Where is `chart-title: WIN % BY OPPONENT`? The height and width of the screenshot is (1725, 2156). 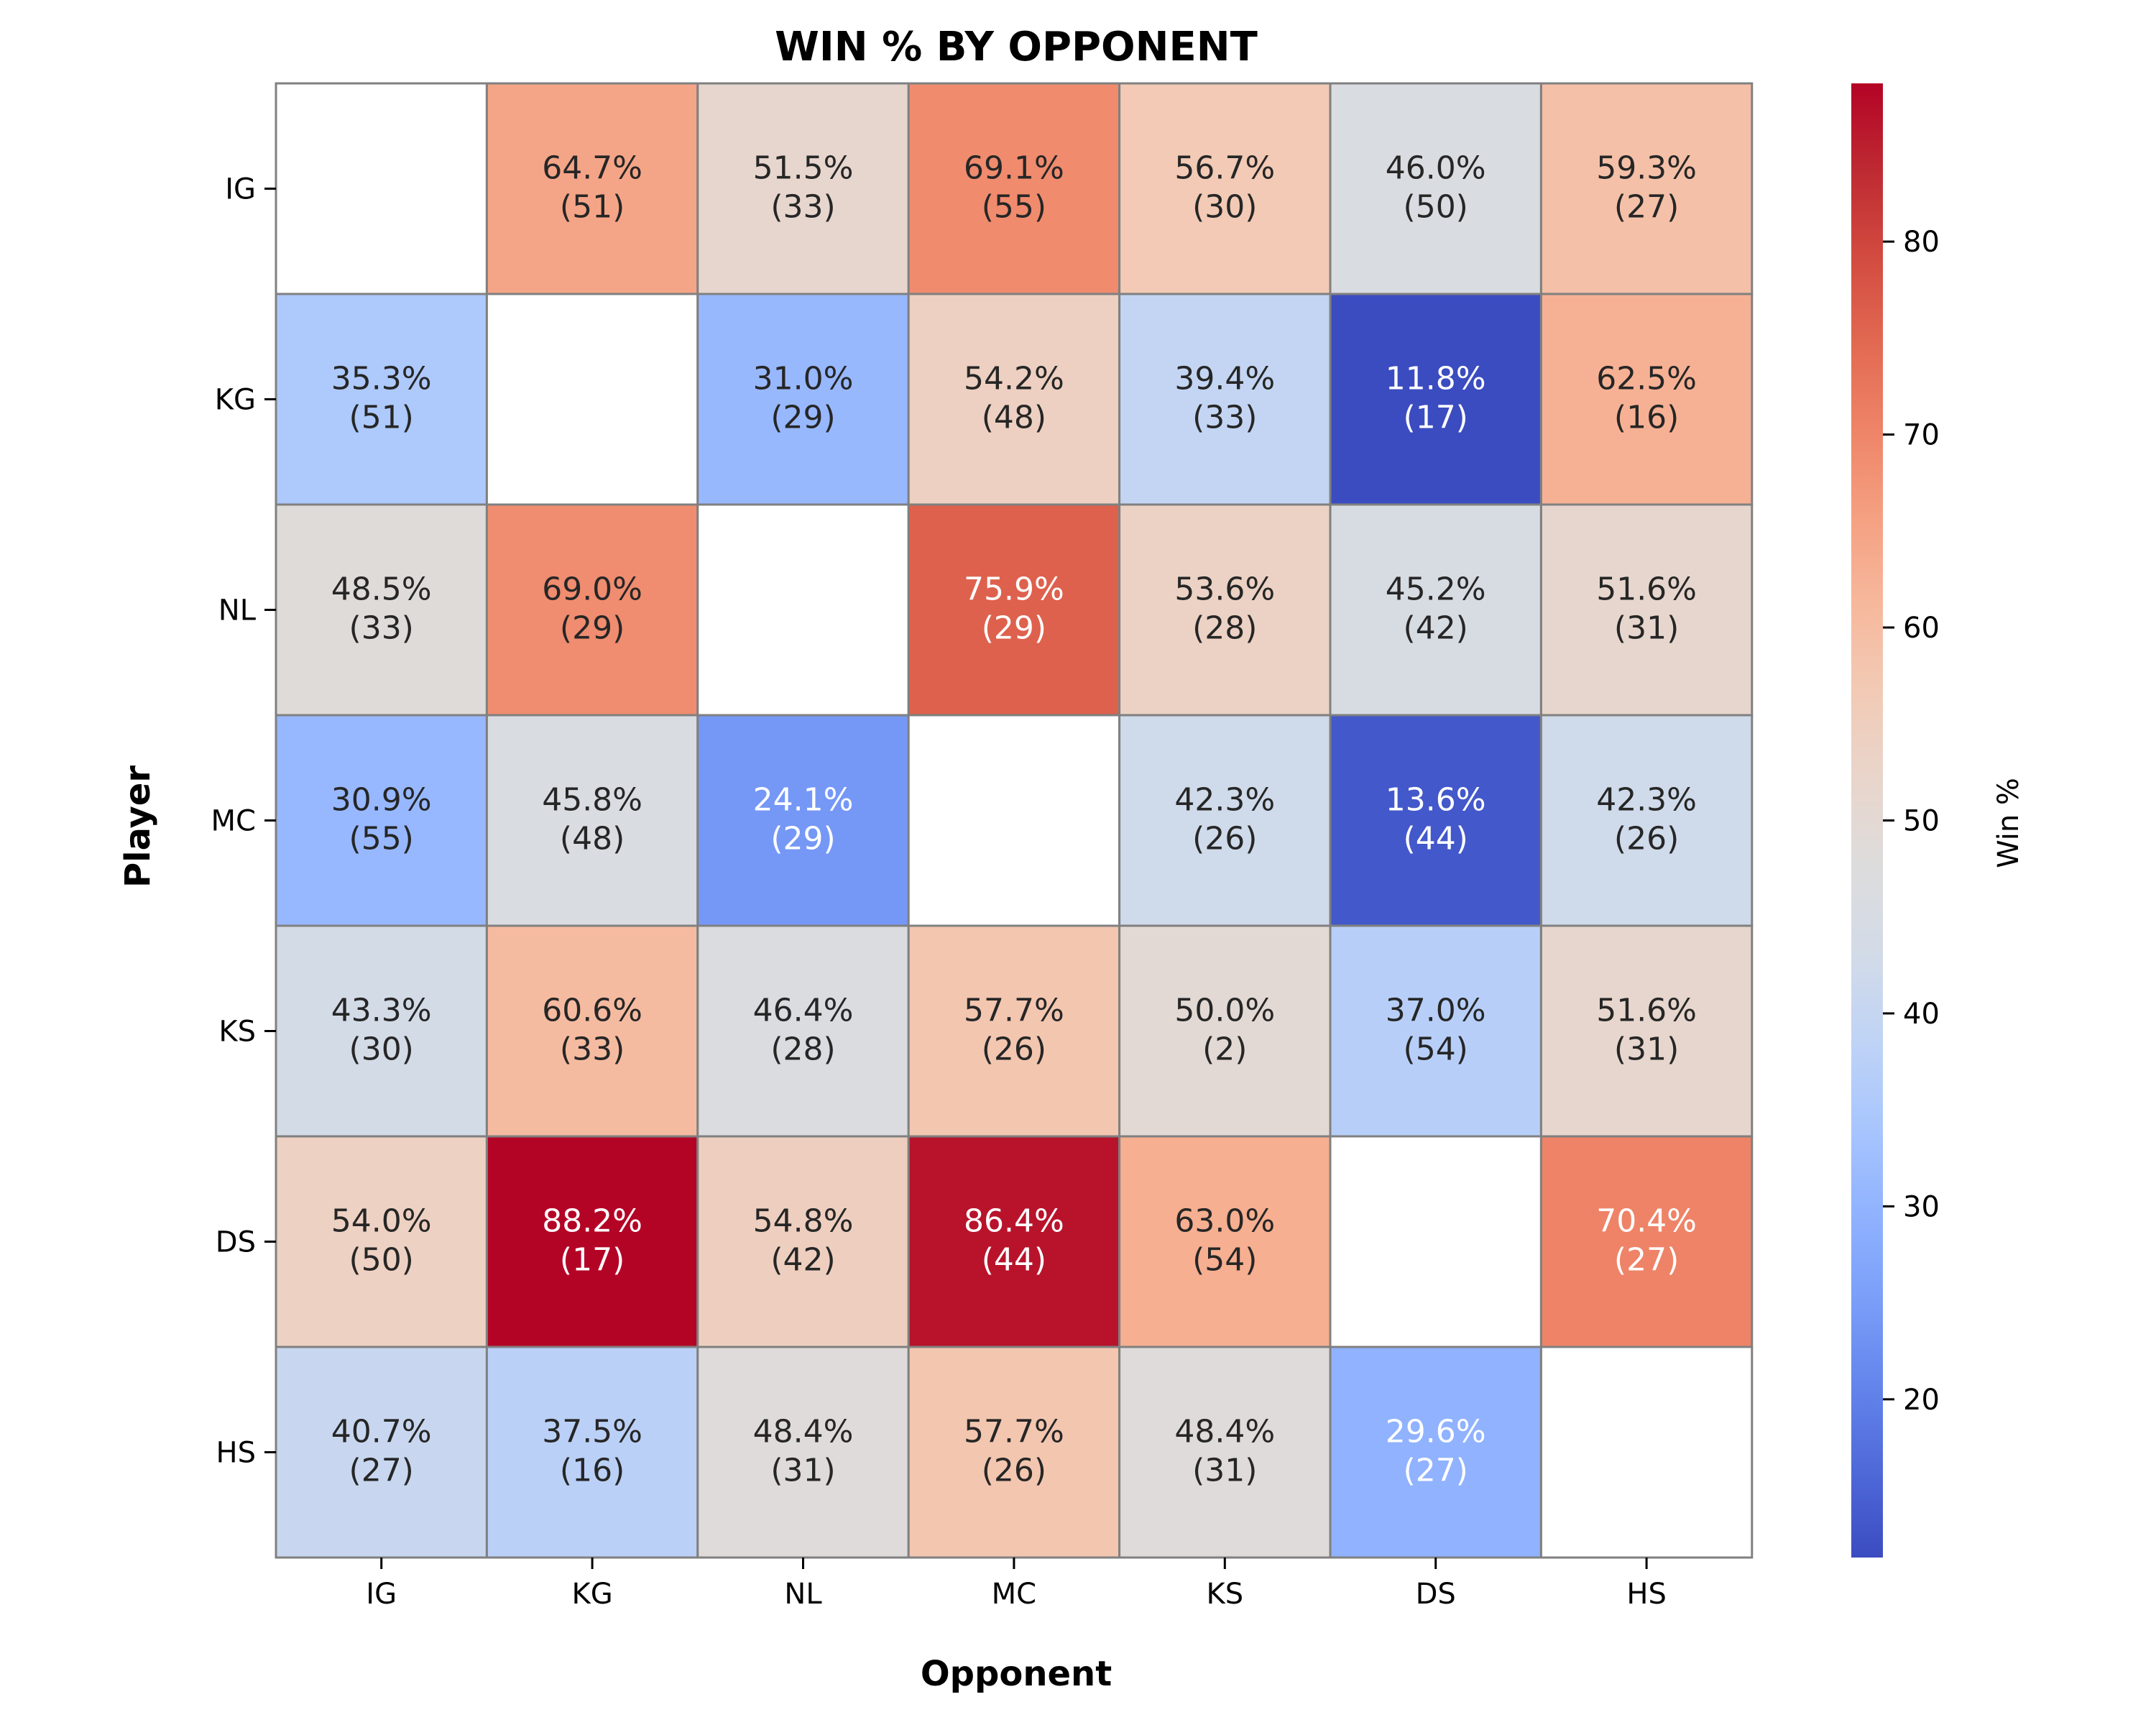
chart-title: WIN % BY OPPONENT is located at coordinates (1017, 47).